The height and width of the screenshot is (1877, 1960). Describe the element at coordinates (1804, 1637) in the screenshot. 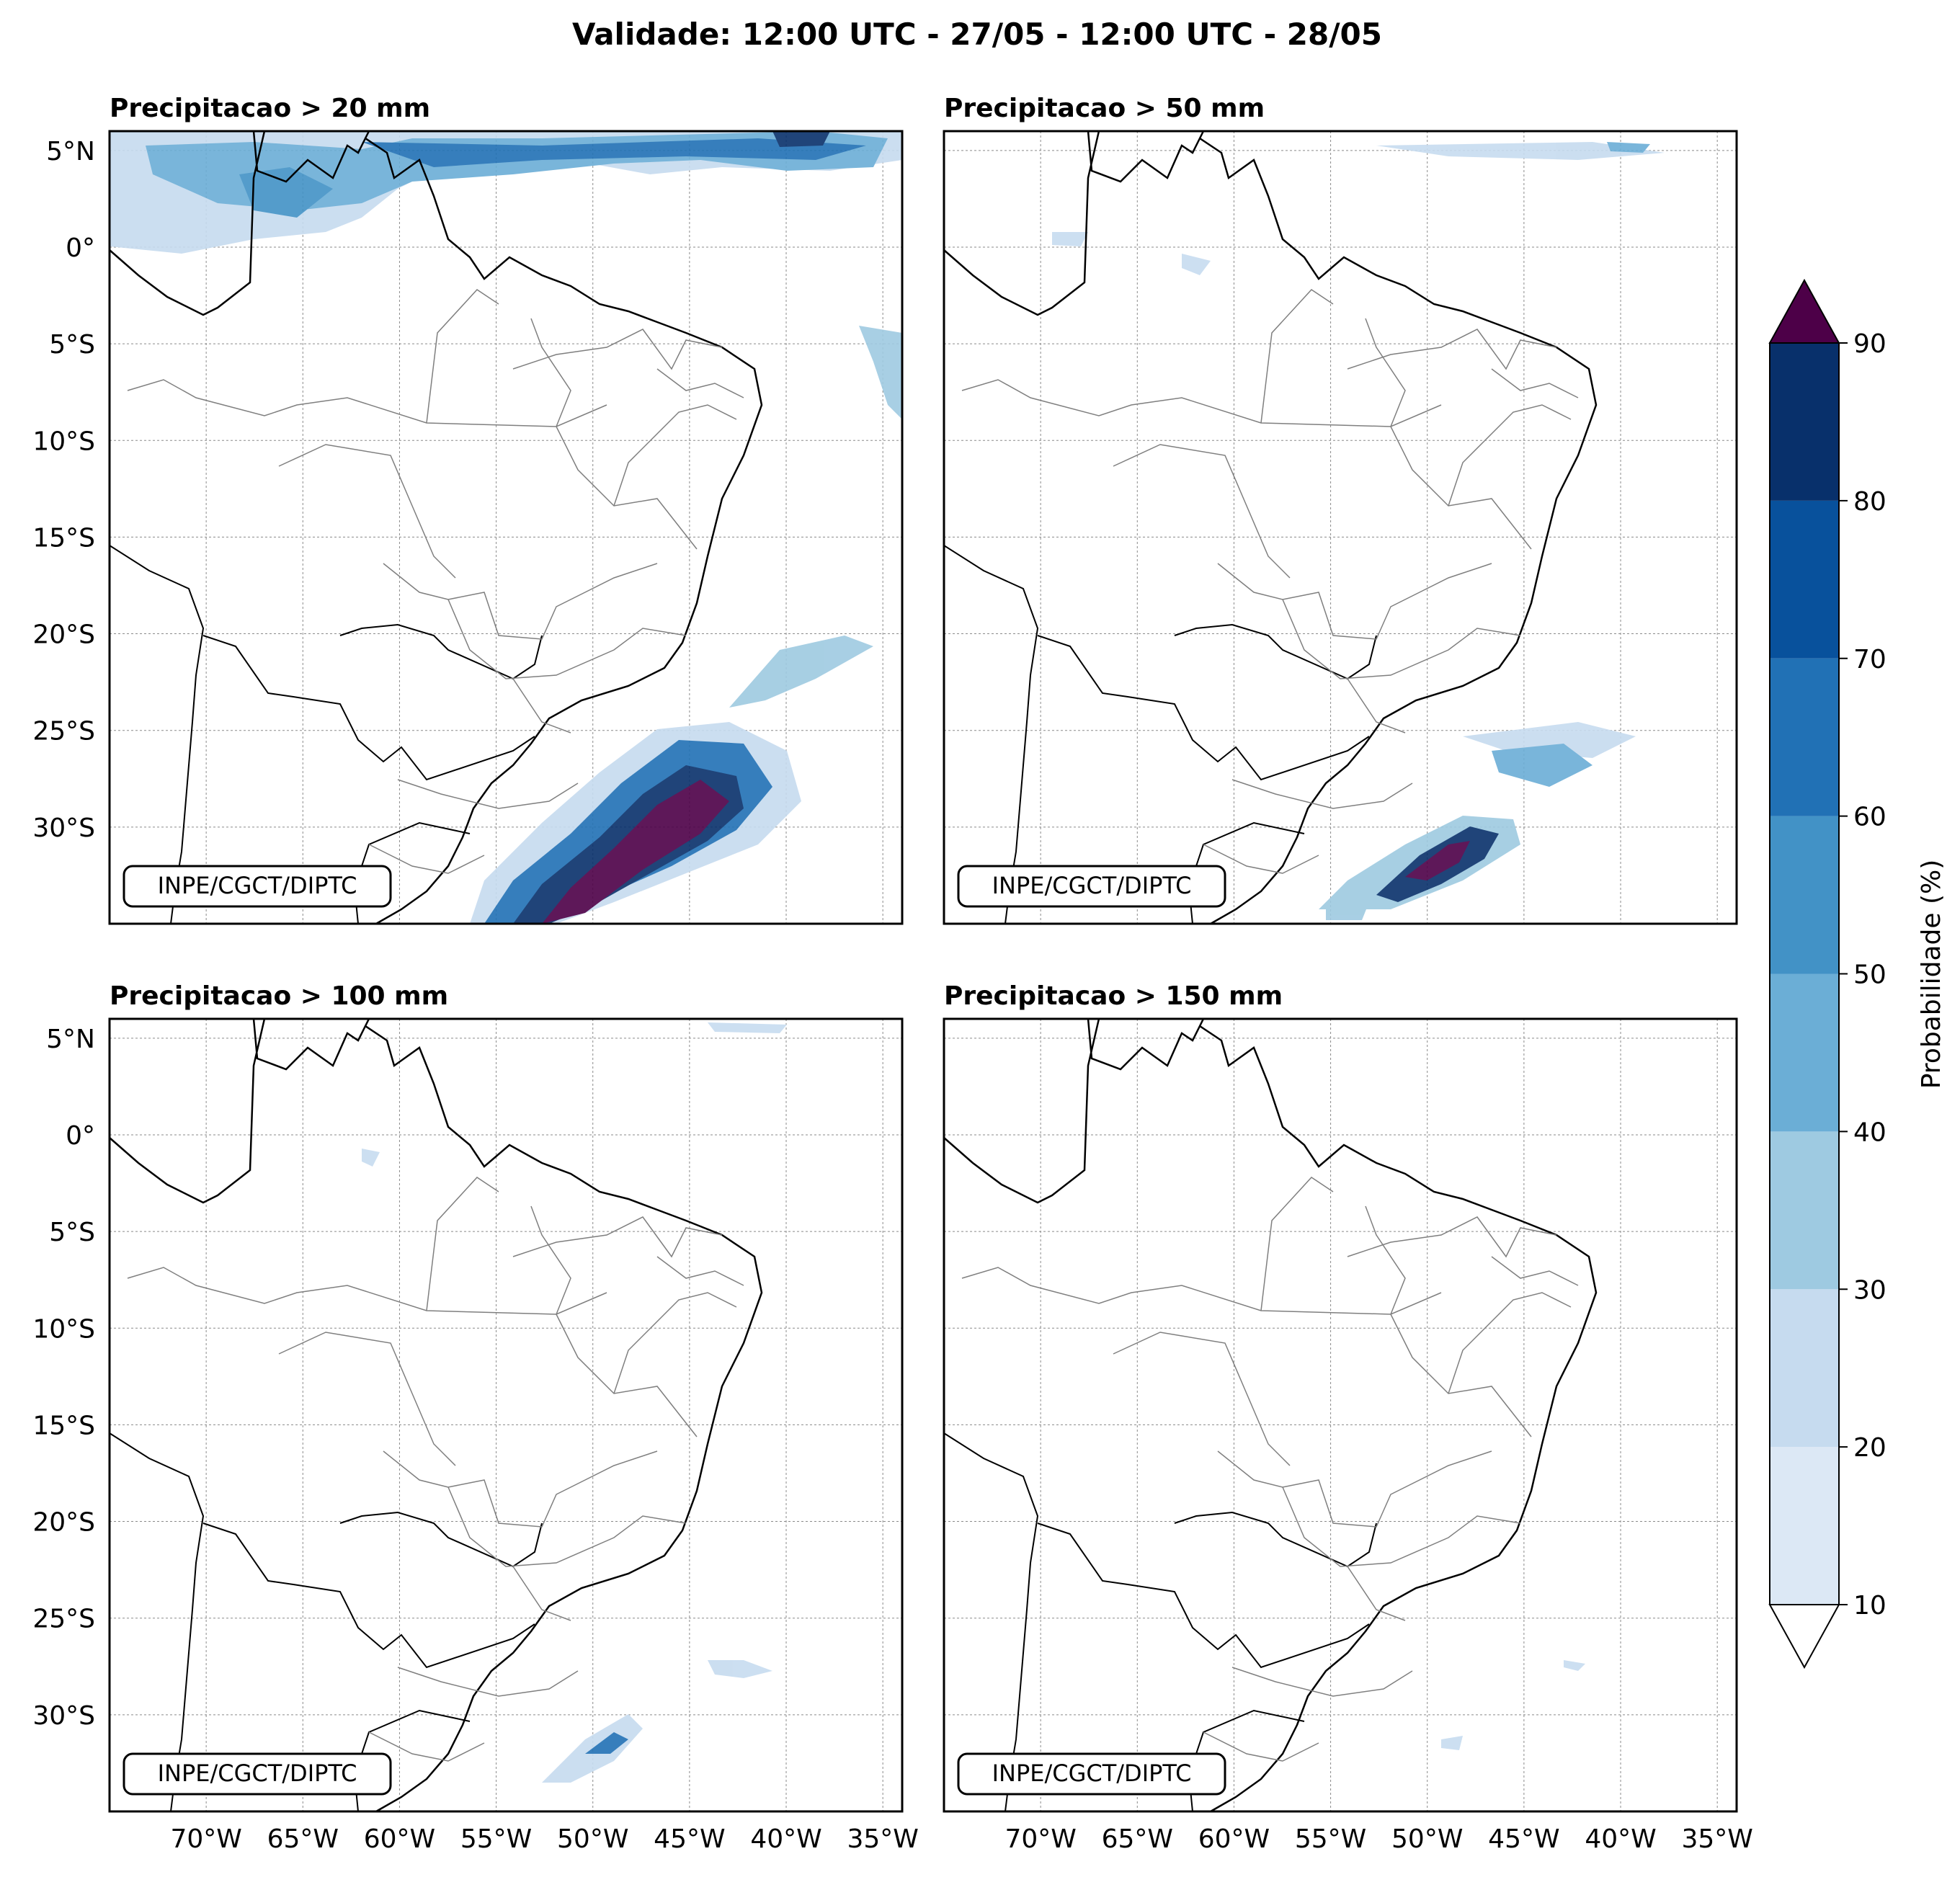

I see `colorbar-under-arrow` at that location.